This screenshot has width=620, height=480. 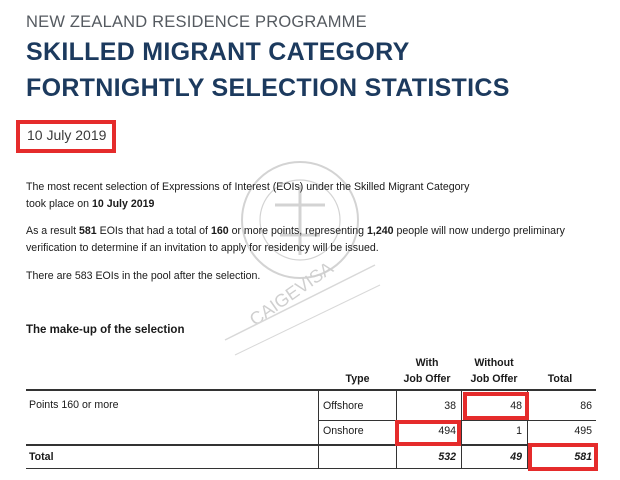 I want to click on header-type: Type, so click(x=357, y=379).